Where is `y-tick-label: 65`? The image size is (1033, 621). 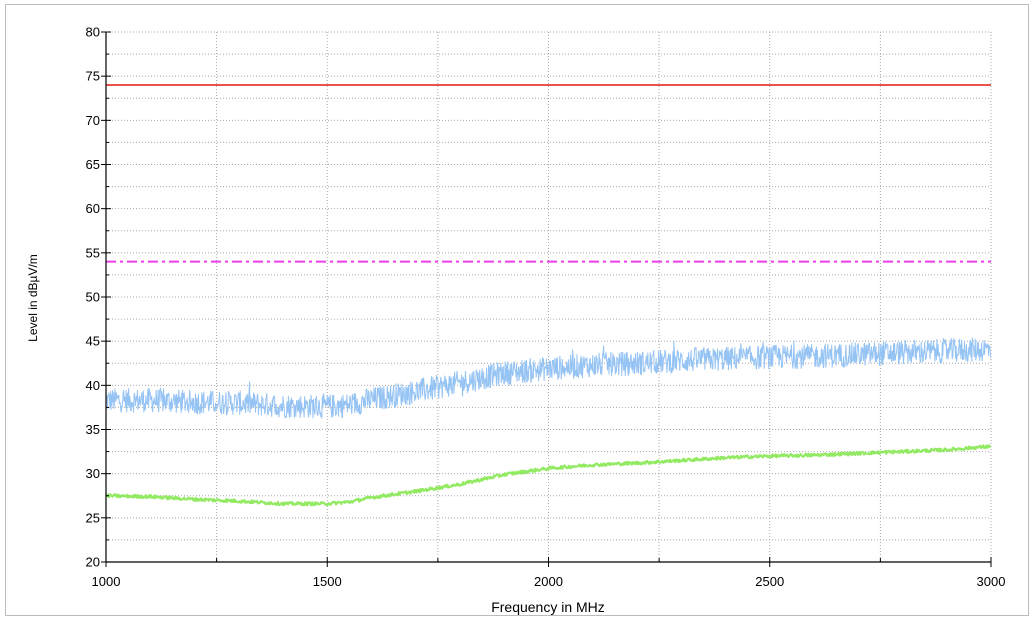 y-tick-label: 65 is located at coordinates (93, 164).